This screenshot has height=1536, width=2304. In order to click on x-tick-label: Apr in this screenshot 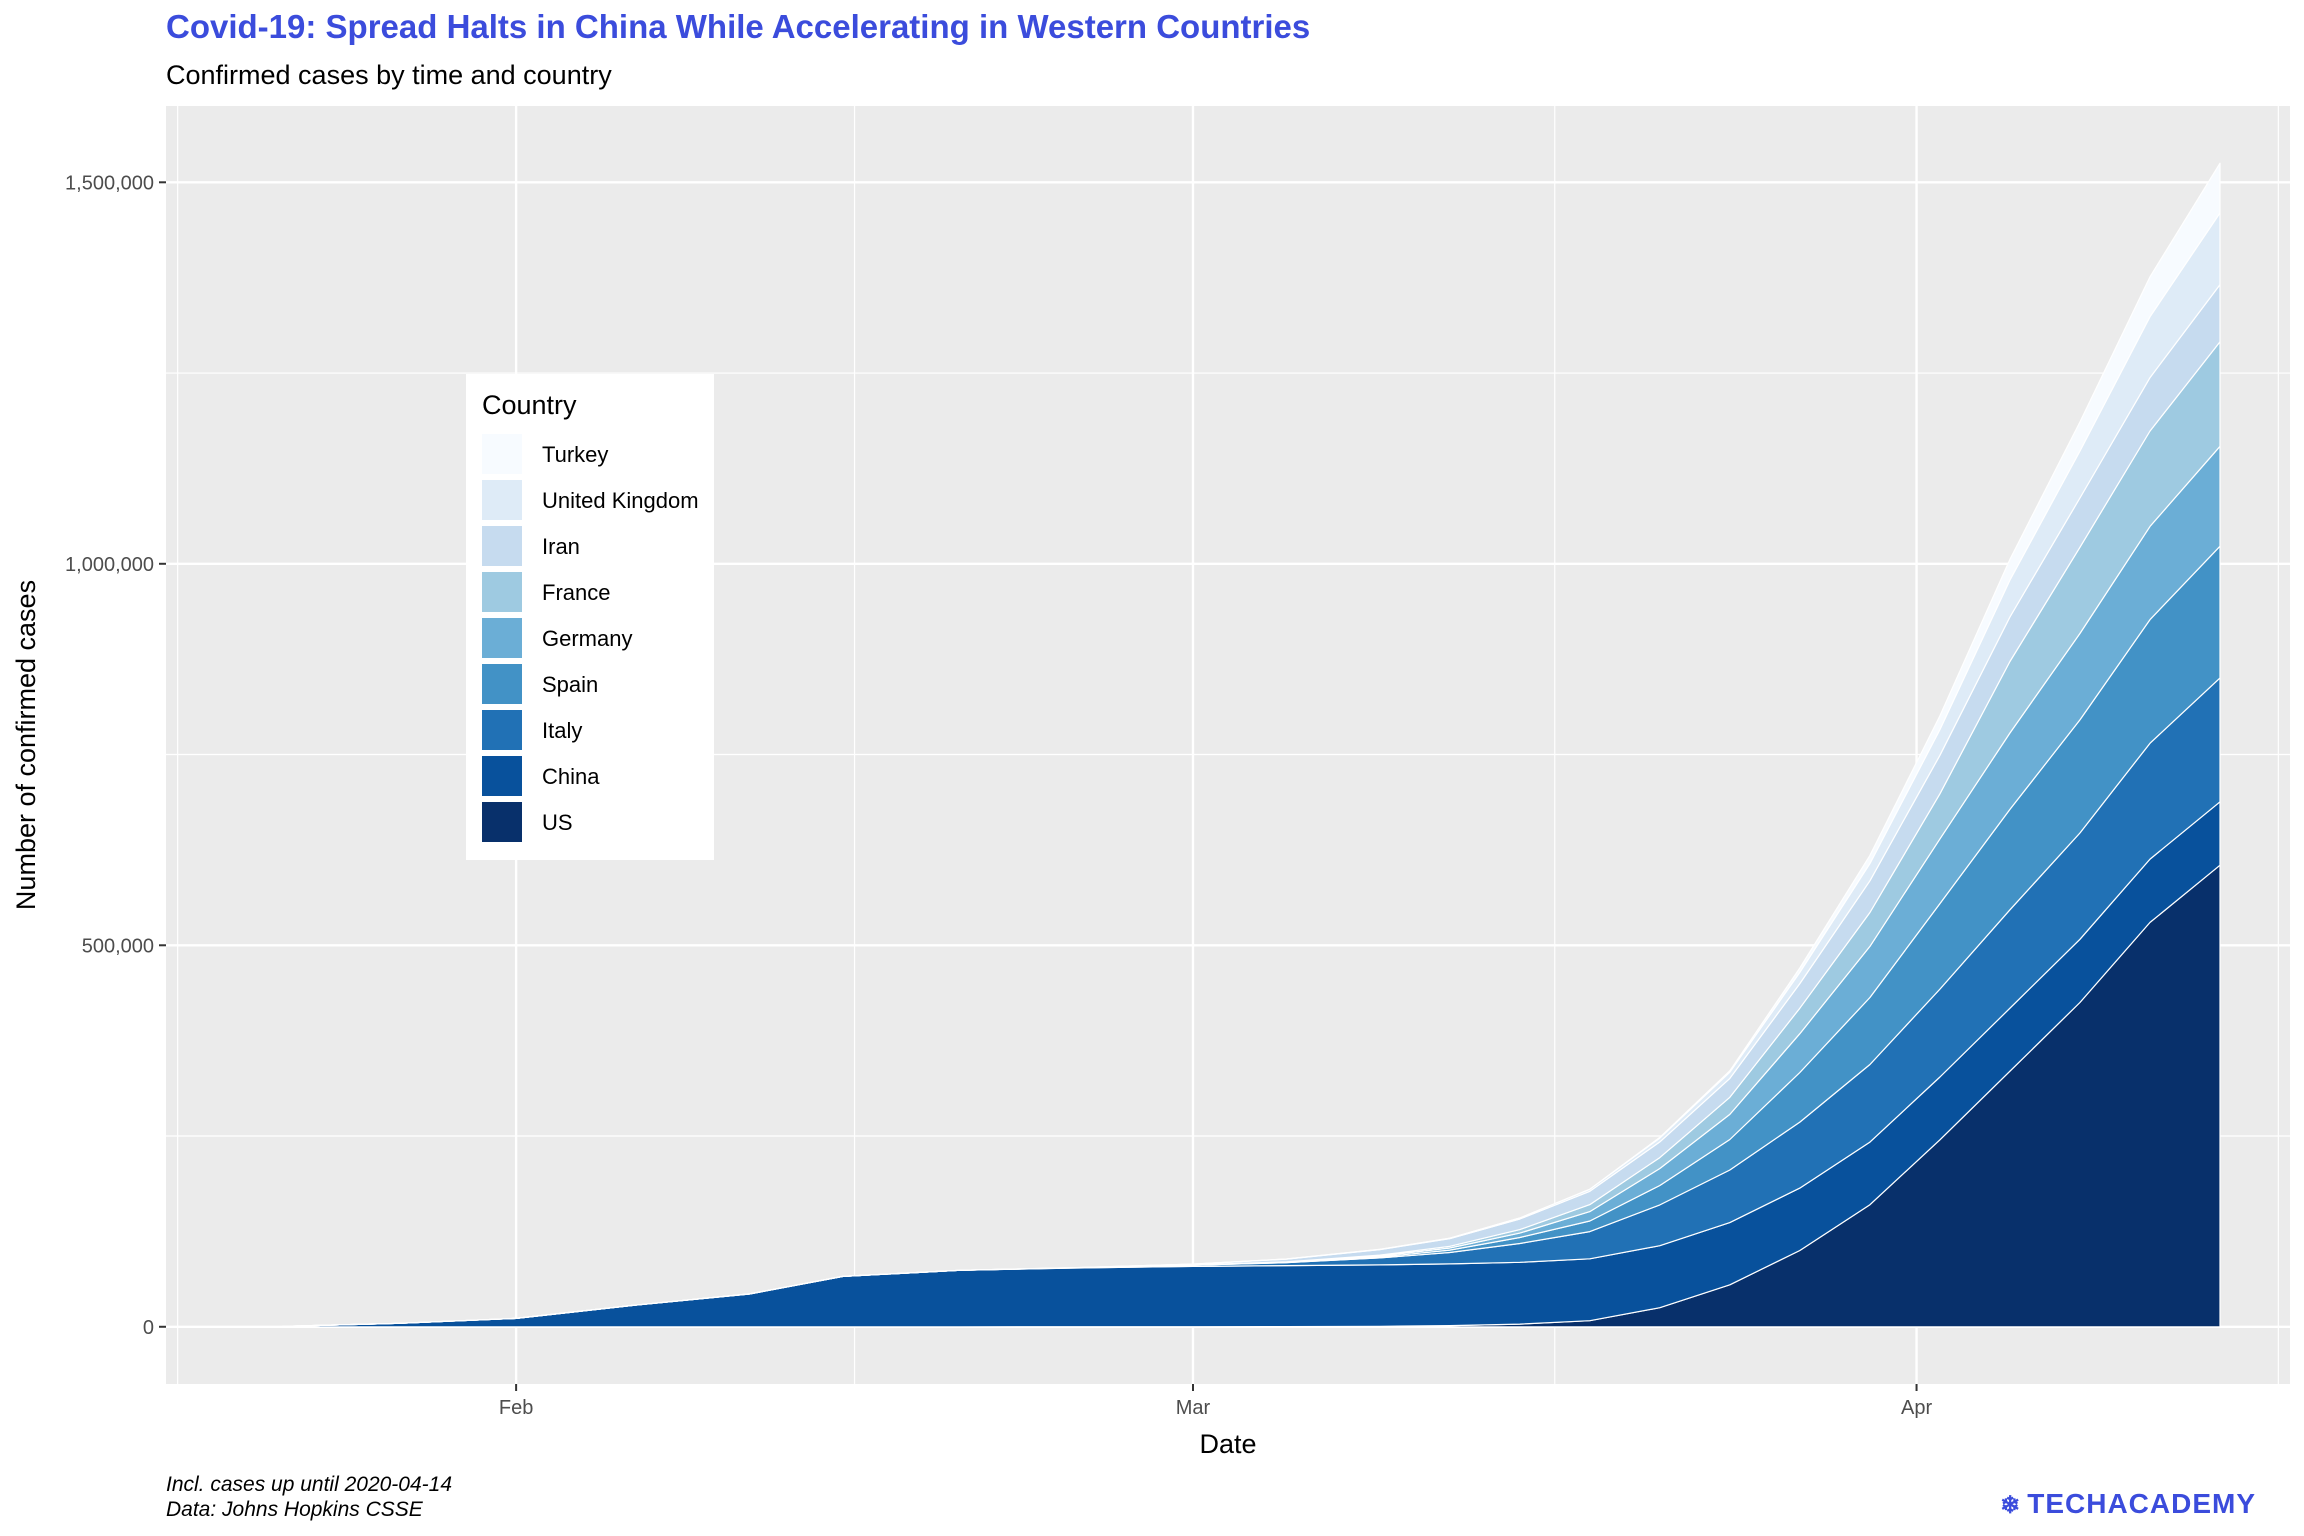, I will do `click(1916, 1408)`.